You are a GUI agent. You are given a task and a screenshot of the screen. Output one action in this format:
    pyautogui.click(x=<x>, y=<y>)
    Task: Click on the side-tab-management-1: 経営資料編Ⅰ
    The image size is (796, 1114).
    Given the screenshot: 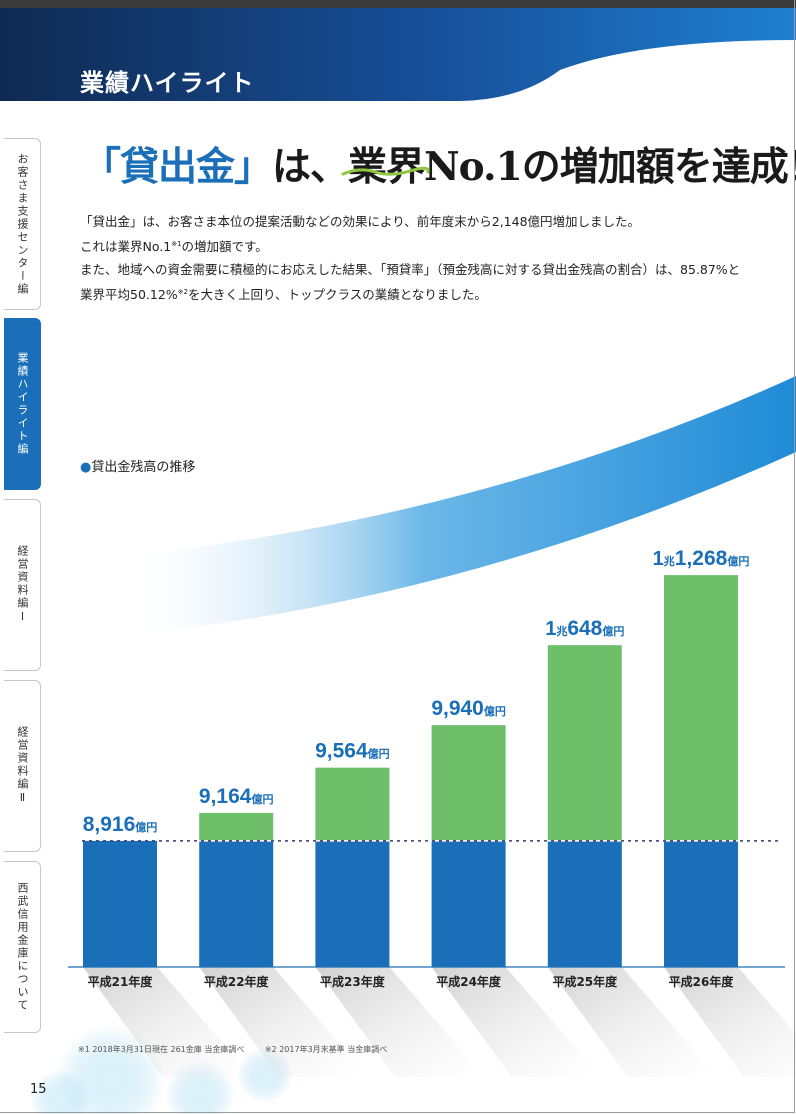 What is the action you would take?
    pyautogui.click(x=22, y=585)
    